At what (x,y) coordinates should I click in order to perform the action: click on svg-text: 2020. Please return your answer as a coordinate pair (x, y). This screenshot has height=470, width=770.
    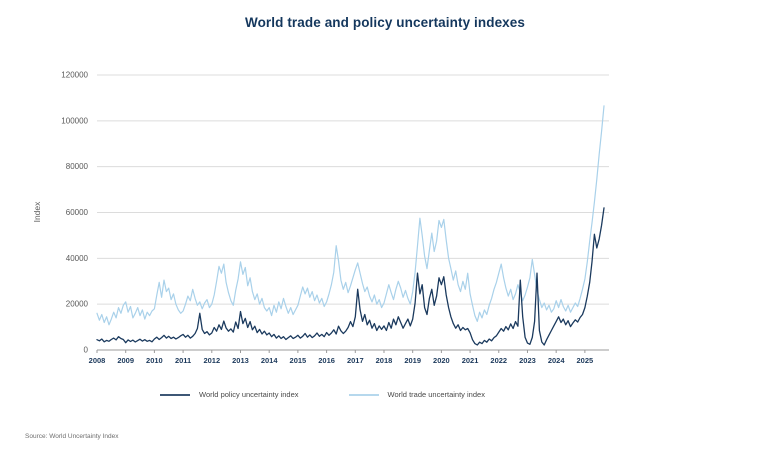
    Looking at the image, I should click on (441, 360).